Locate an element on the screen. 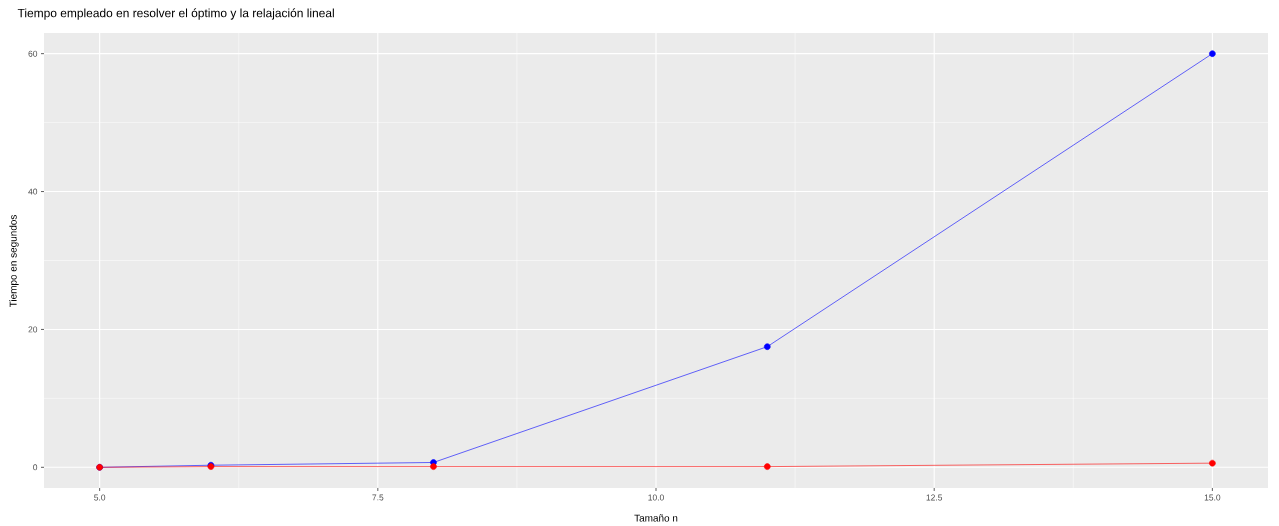 The image size is (1279, 526). x-tick-label: 12.5 is located at coordinates (934, 497).